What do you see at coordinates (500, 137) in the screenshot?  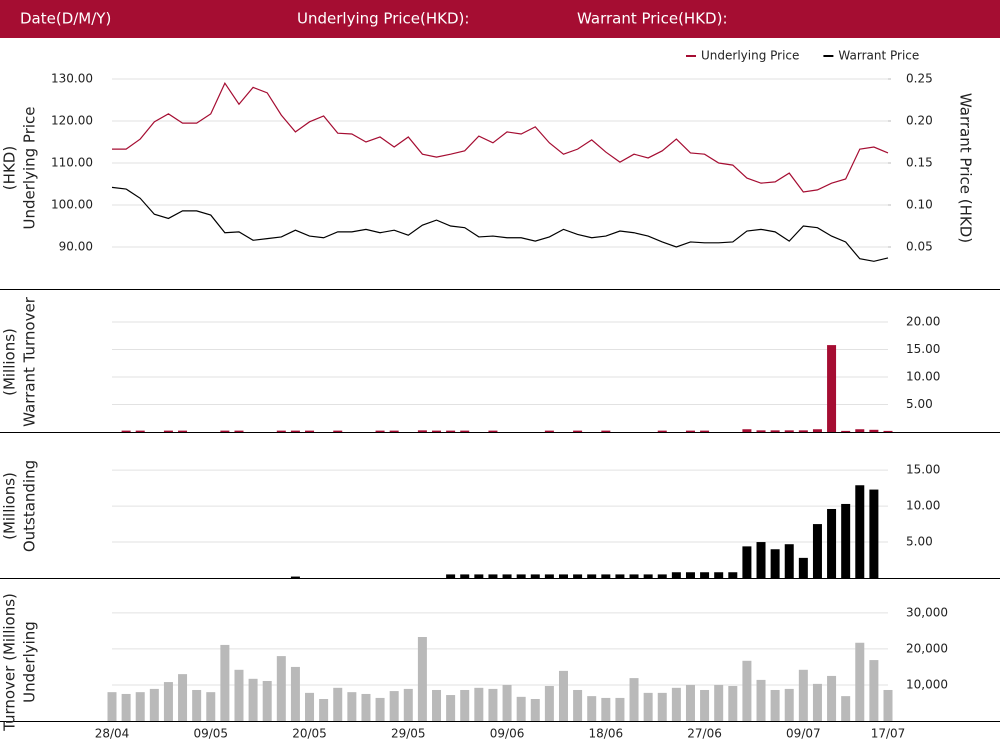 I see `series-line` at bounding box center [500, 137].